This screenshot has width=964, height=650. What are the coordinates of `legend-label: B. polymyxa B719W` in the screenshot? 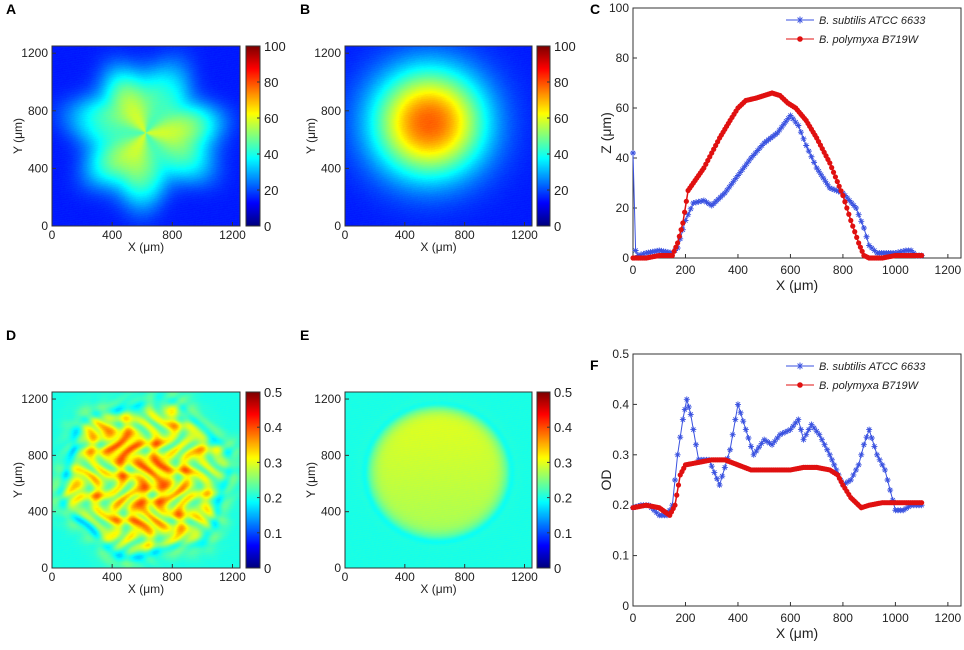 It's located at (869, 386).